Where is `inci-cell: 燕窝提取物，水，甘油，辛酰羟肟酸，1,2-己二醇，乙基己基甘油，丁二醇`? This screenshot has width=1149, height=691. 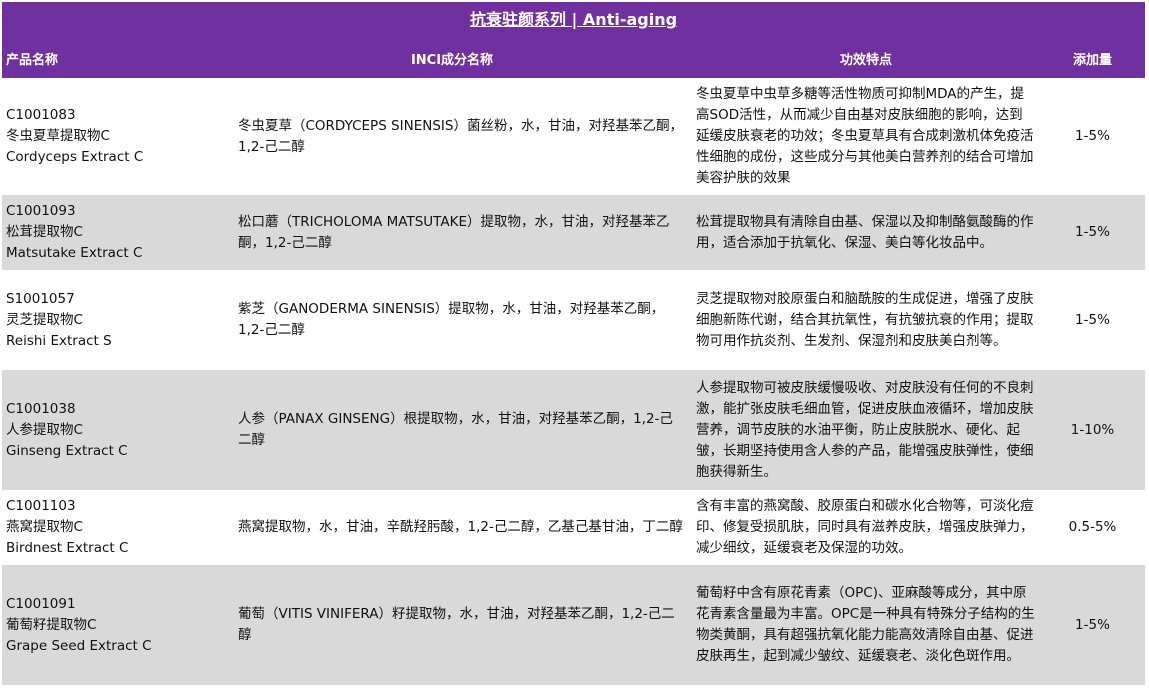
inci-cell: 燕窝提取物，水，甘油，辛酰羟肟酸，1,2-己二醇，乙基己基甘油，丁二醇 is located at coordinates (460, 527).